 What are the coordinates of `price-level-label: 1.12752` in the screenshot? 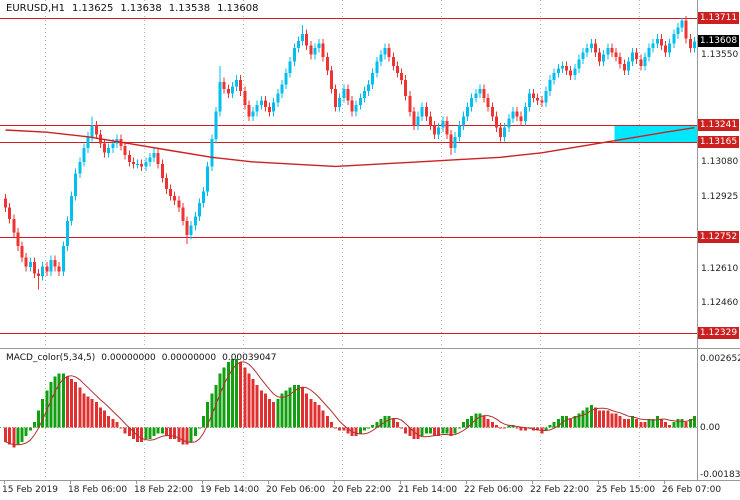 It's located at (718, 237).